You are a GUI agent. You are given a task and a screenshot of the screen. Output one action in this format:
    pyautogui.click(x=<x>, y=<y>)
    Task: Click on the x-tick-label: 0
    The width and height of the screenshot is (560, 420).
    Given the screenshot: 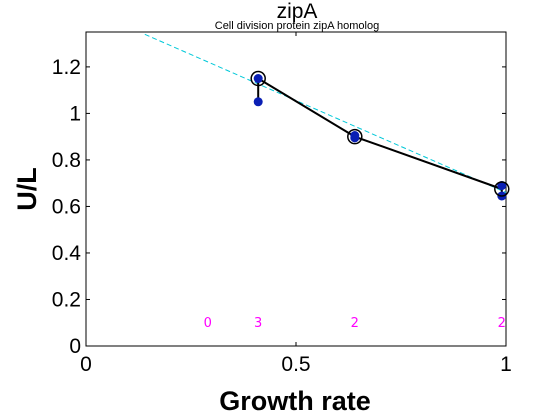 What is the action you would take?
    pyautogui.click(x=86, y=364)
    